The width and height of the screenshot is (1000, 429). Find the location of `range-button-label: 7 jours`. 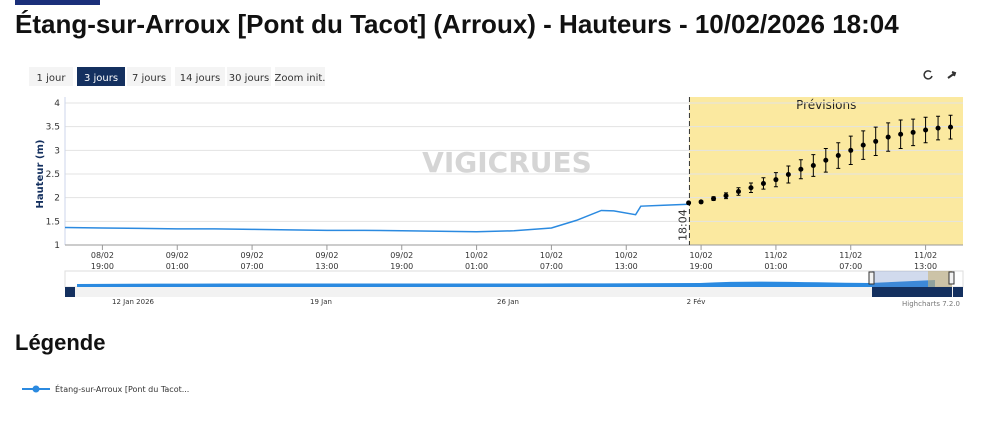

range-button-label: 7 jours is located at coordinates (149, 78).